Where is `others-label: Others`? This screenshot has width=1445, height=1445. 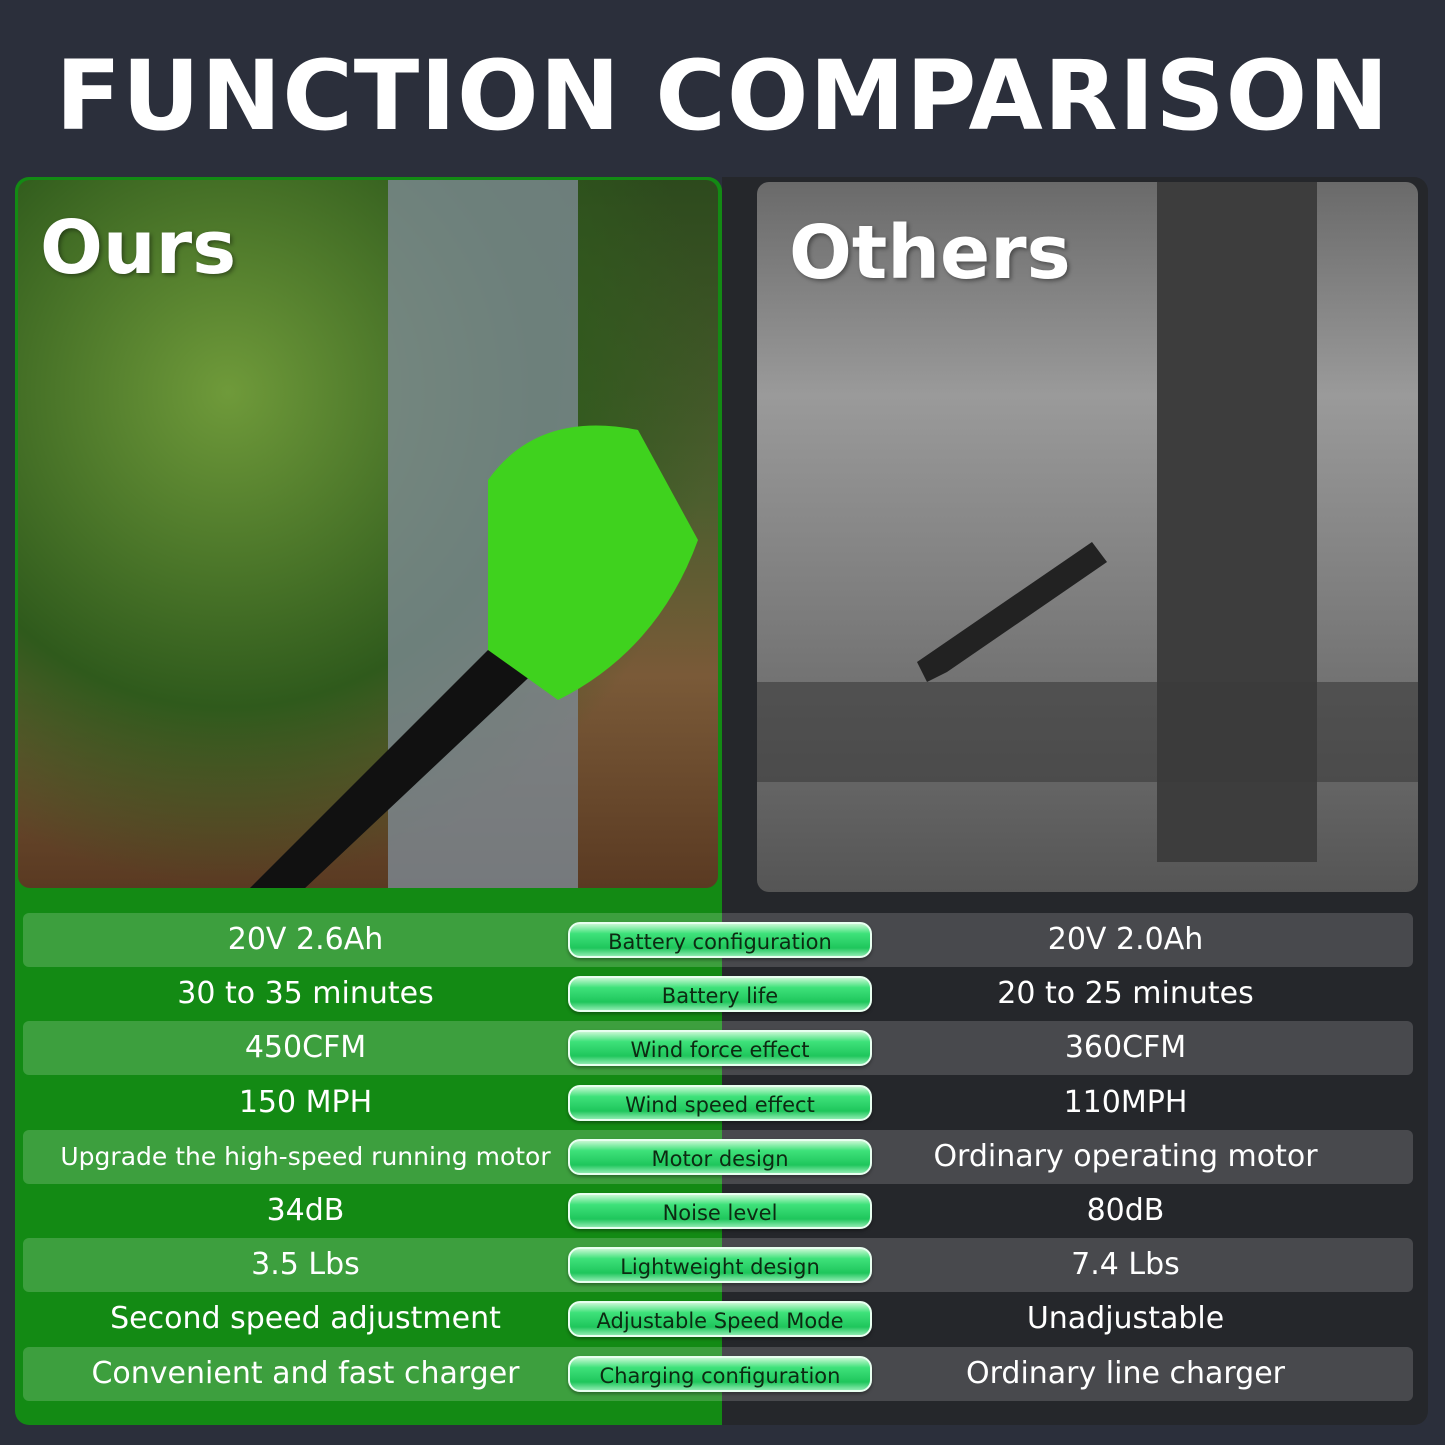 others-label: Others is located at coordinates (930, 253).